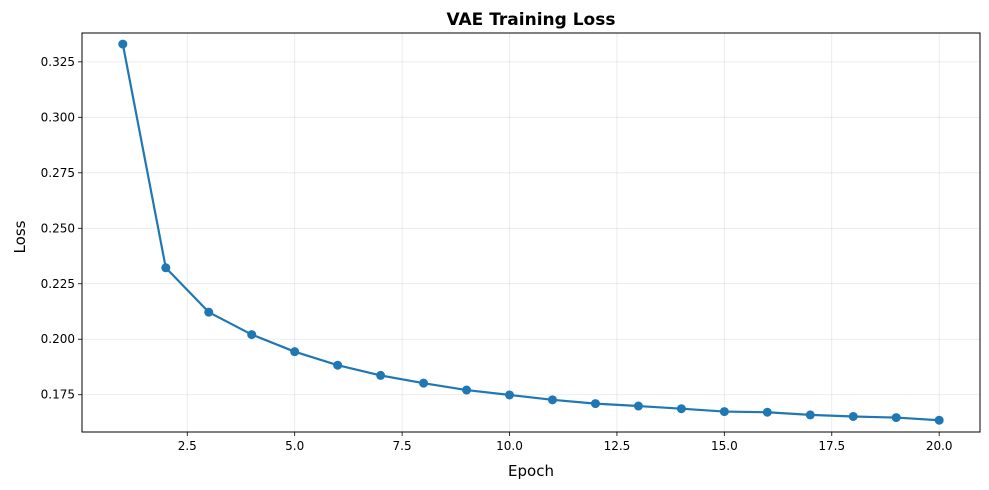 This screenshot has height=490, width=989. What do you see at coordinates (402, 446) in the screenshot?
I see `x-tick-label: 7.5` at bounding box center [402, 446].